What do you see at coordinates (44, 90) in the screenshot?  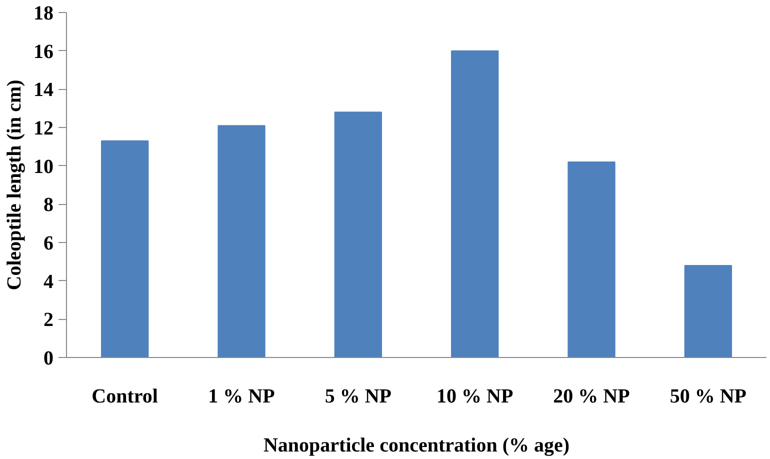 I see `y-tick-label: 14` at bounding box center [44, 90].